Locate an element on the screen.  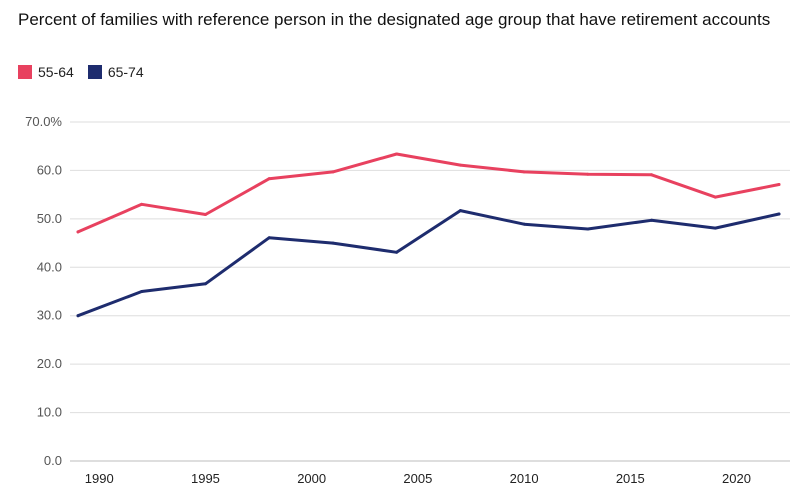
y-tick-label: 50.0 is located at coordinates (49, 218).